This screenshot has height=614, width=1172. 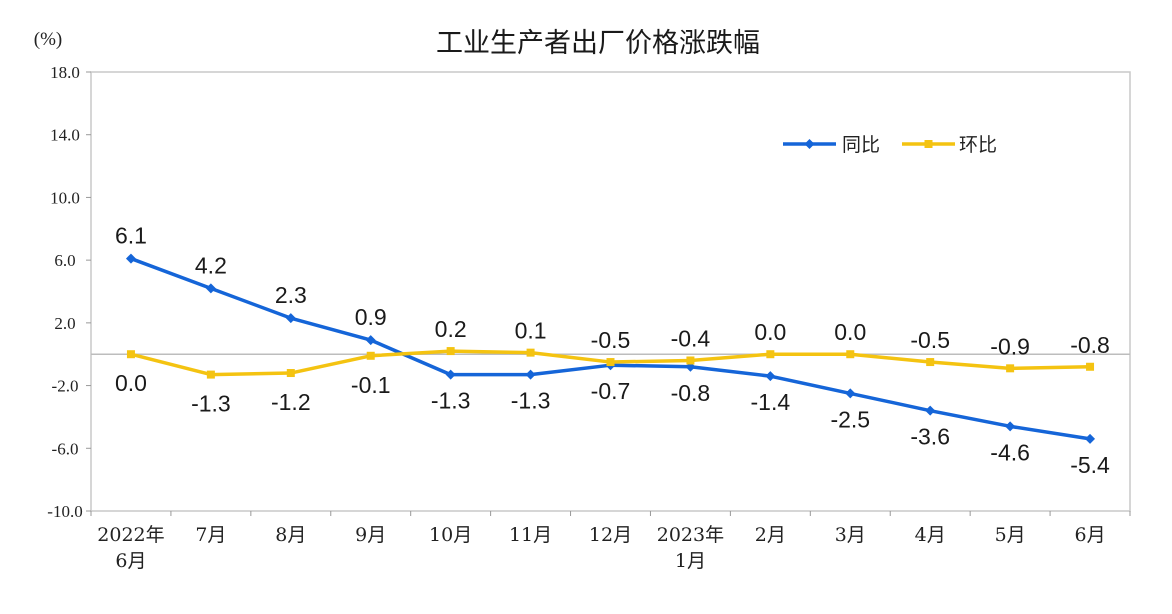 I want to click on data-label-mom: -0.1, so click(x=371, y=385).